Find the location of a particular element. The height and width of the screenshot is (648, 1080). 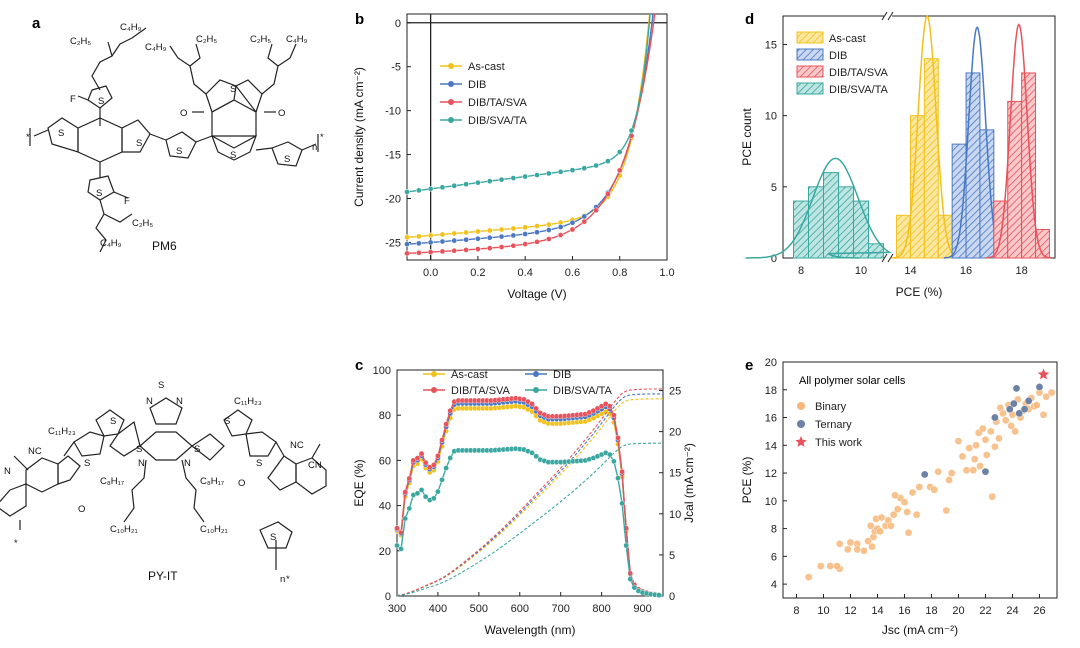

eqe-x-tick-label: 600 is located at coordinates (520, 609).